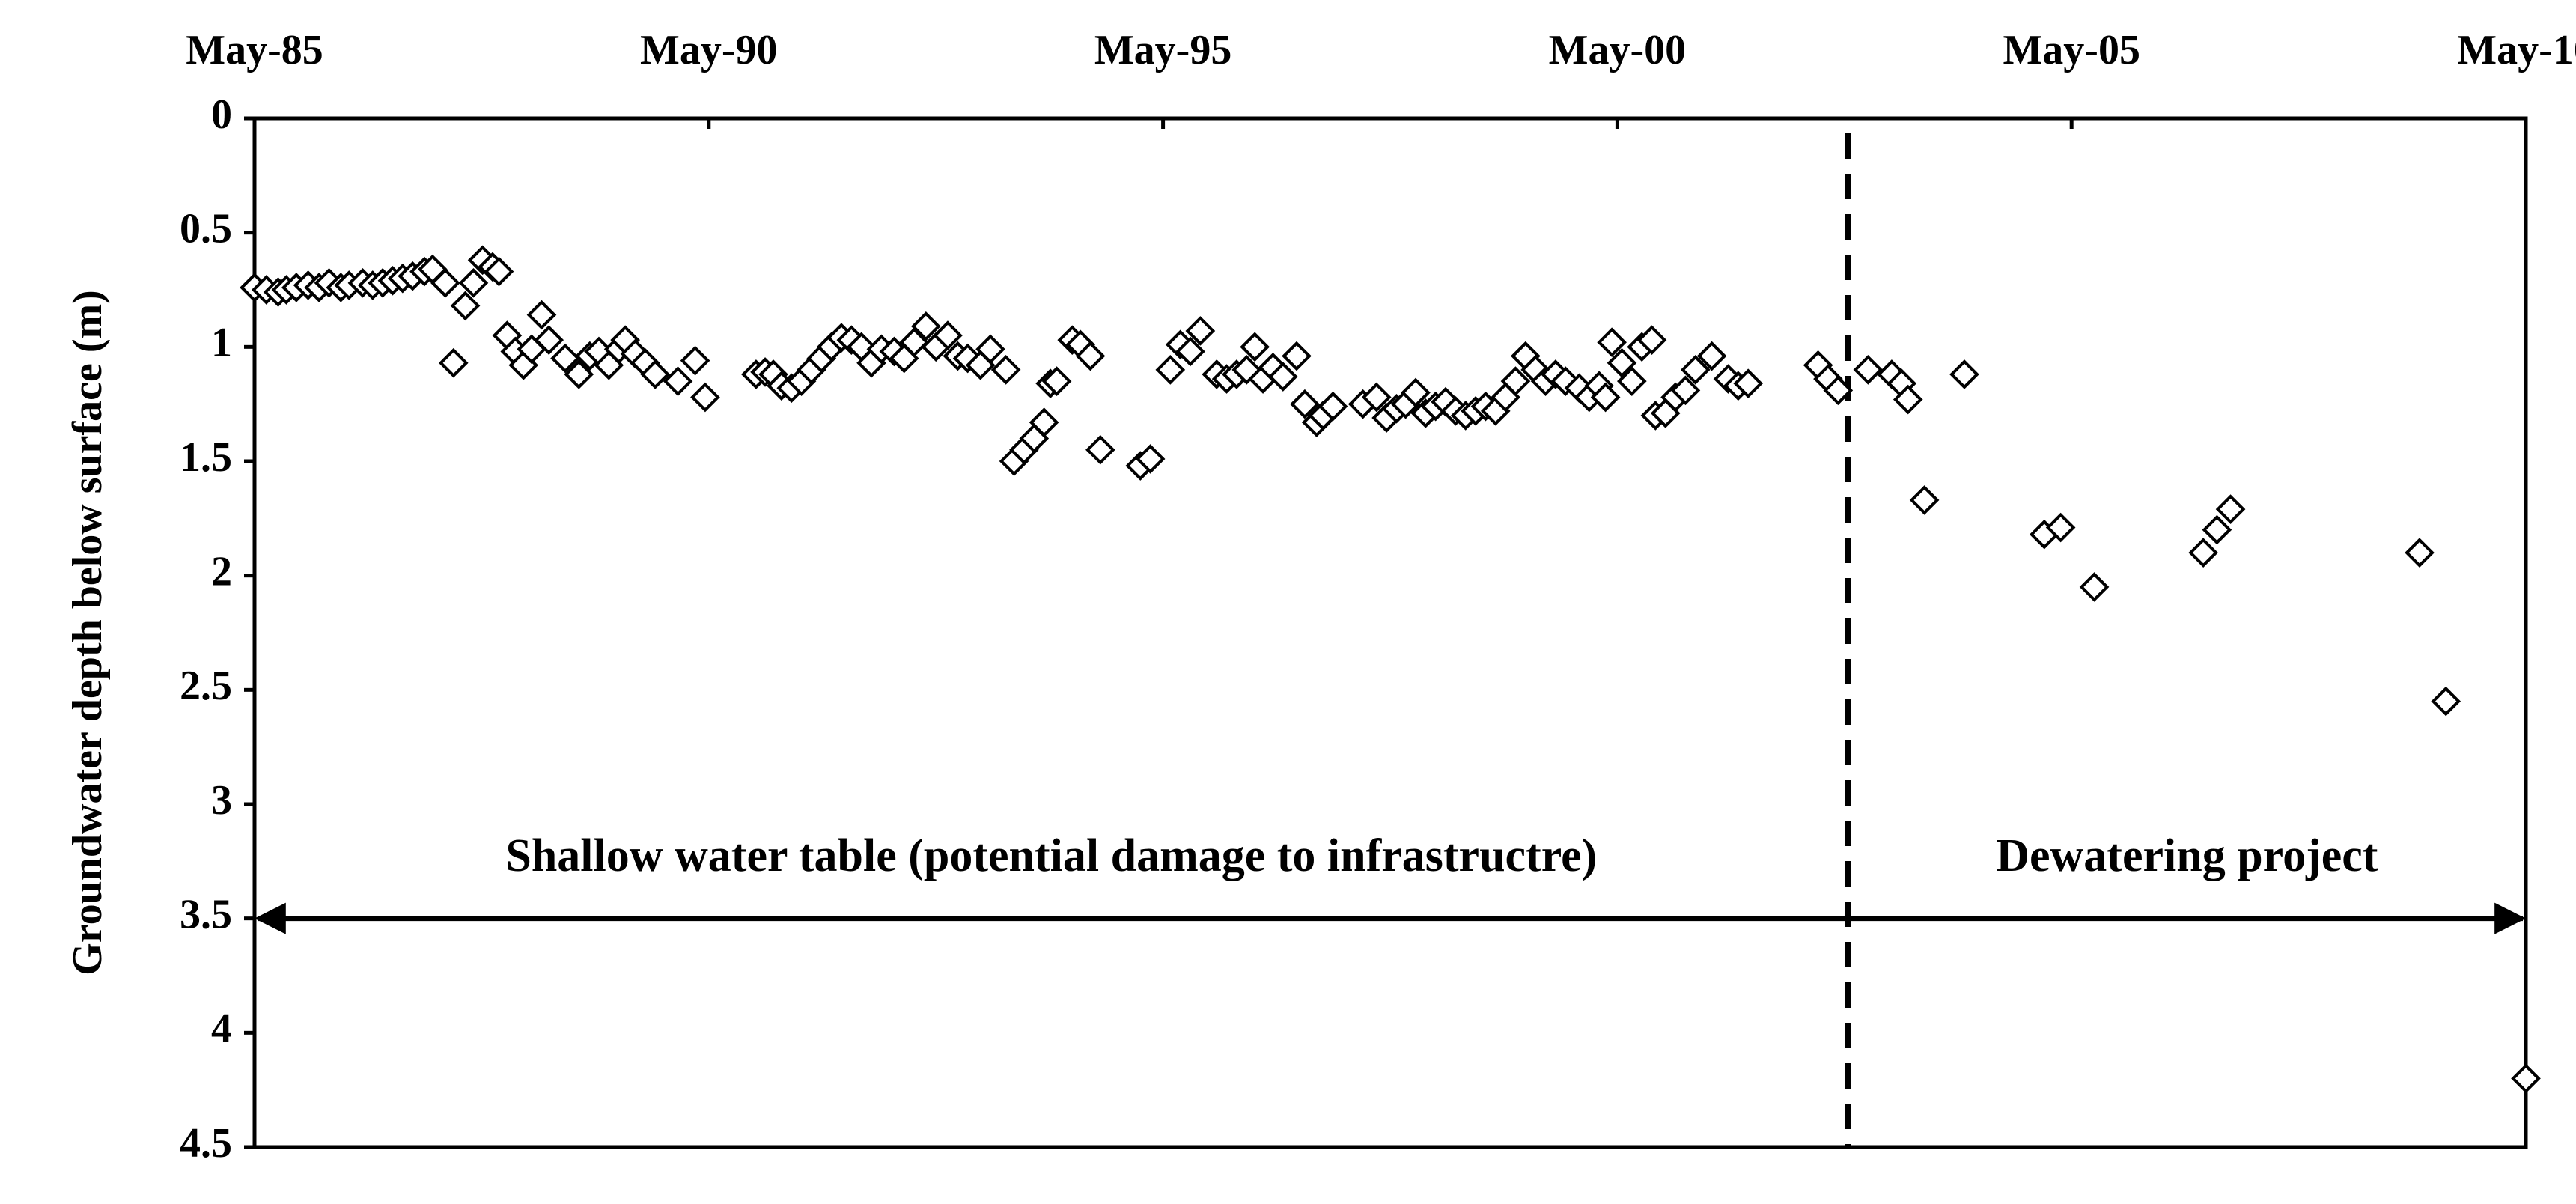  What do you see at coordinates (2187, 855) in the screenshot?
I see `annotation: Dewatering project` at bounding box center [2187, 855].